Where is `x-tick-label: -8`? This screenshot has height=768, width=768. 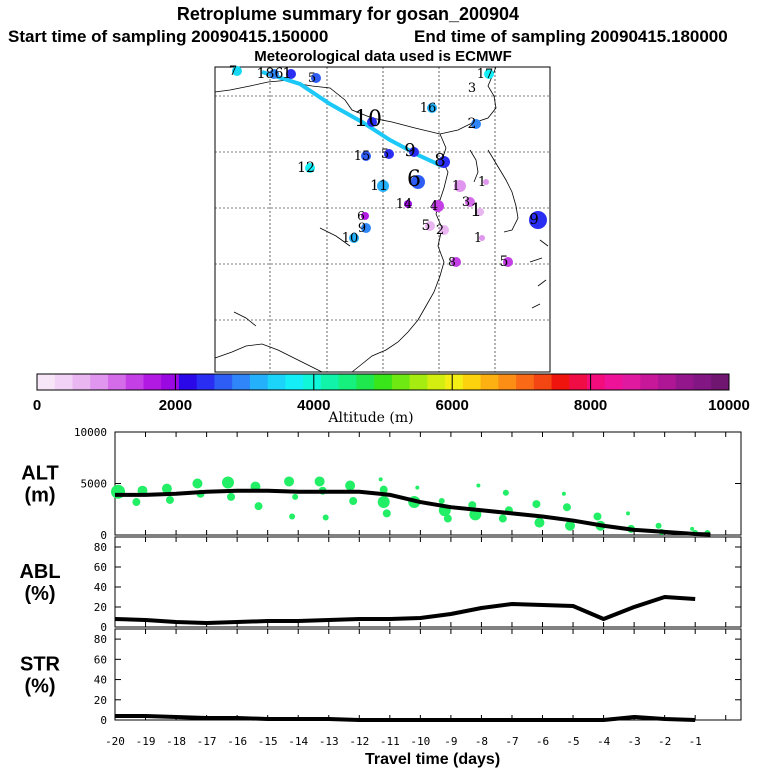 x-tick-label: -8 is located at coordinates (481, 741).